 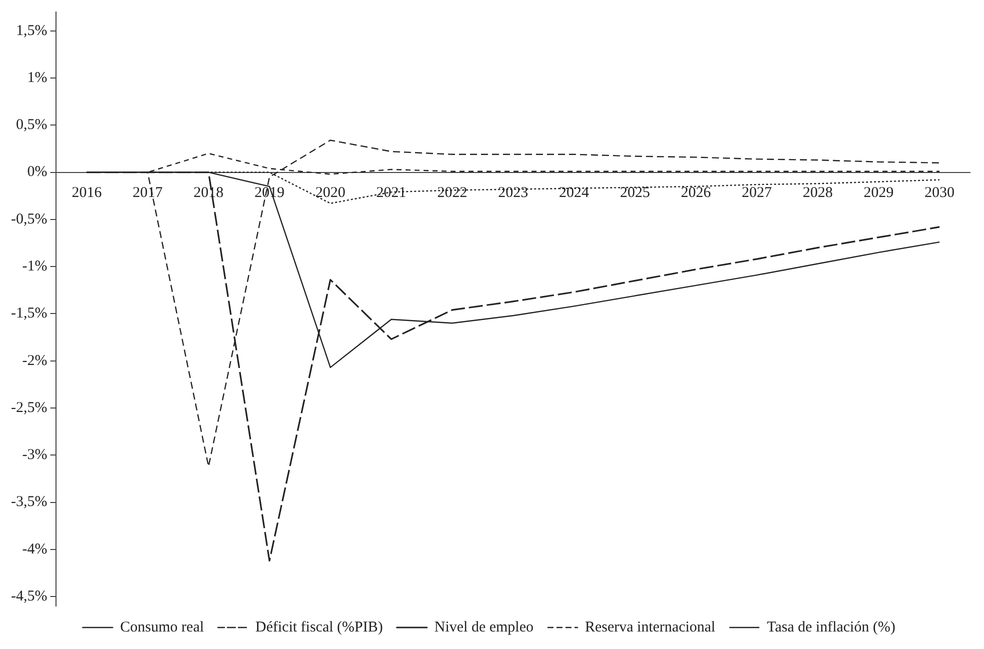 I want to click on x-tick-label: 2026, so click(x=696, y=193).